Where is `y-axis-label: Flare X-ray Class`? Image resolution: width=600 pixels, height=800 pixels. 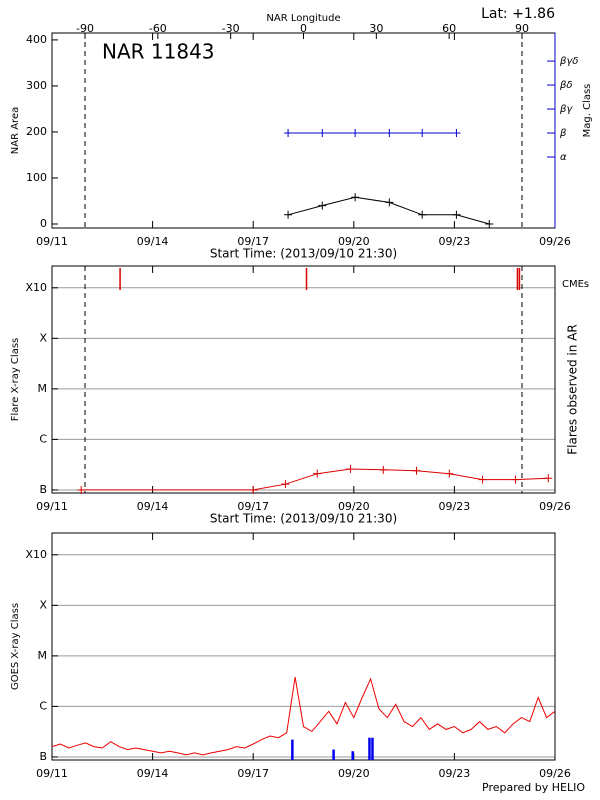
y-axis-label: Flare X-ray Class is located at coordinates (15, 380).